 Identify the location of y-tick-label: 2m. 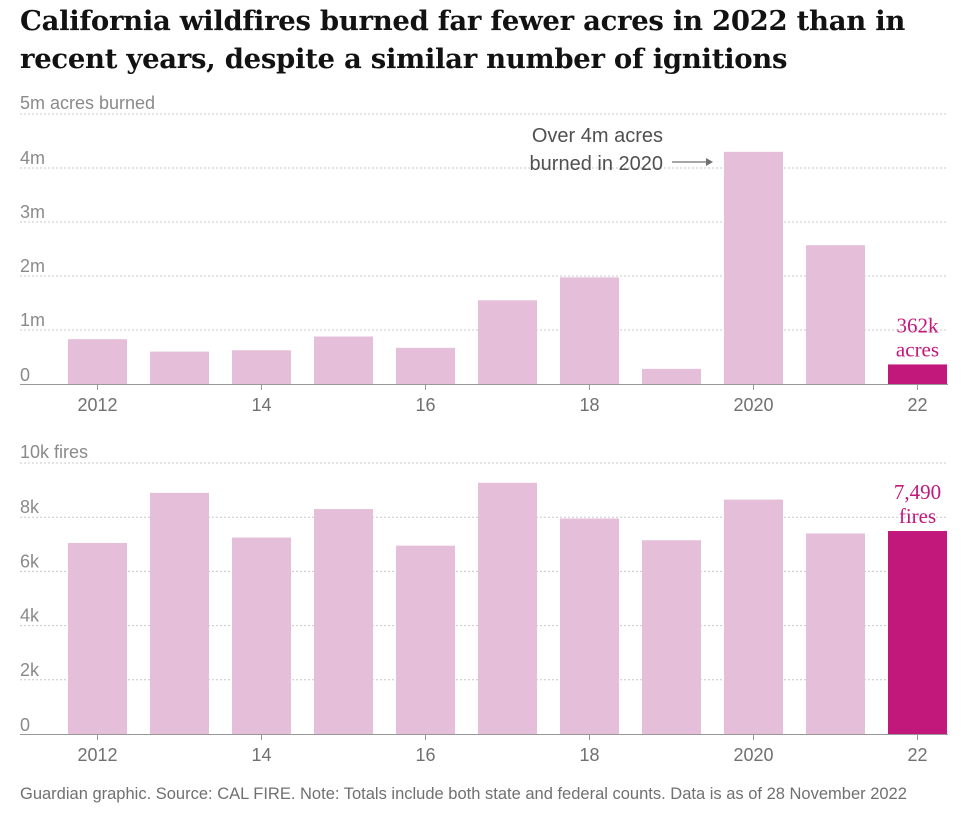
(32, 266).